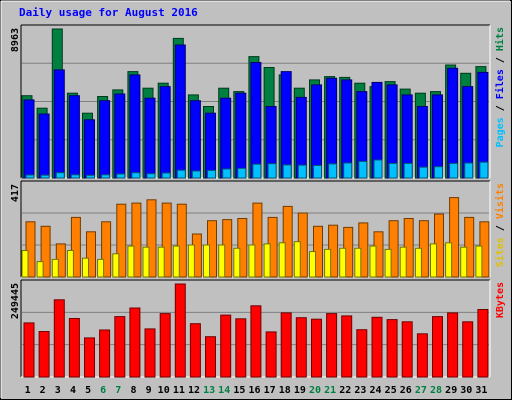 This screenshot has height=400, width=512. What do you see at coordinates (500, 39) in the screenshot?
I see `legend-item-hits: Hits` at bounding box center [500, 39].